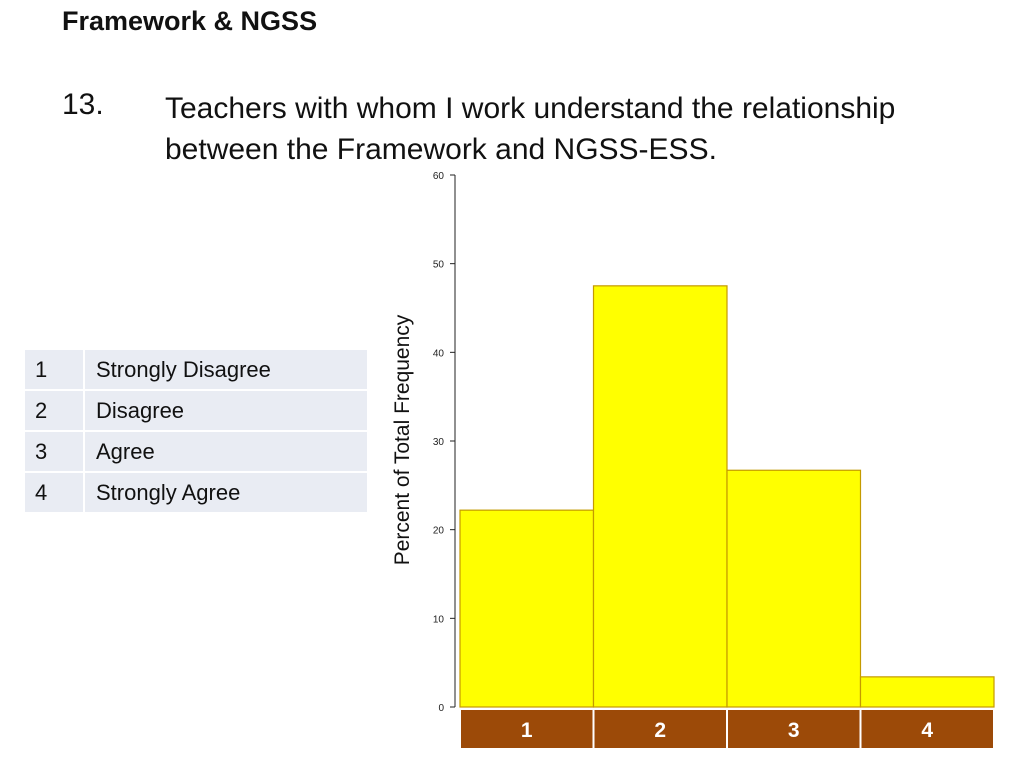 The height and width of the screenshot is (768, 1024). Describe the element at coordinates (226, 370) in the screenshot. I see `legend-label: Strongly Disagree` at that location.